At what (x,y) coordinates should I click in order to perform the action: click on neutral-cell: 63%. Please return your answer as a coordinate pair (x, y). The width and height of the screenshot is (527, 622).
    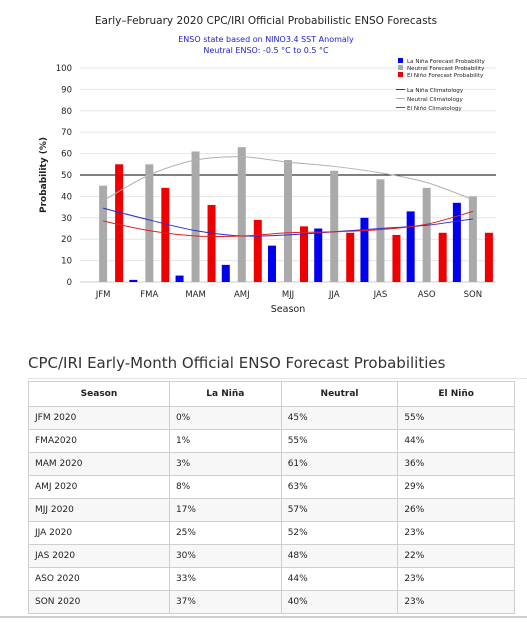
    Looking at the image, I should click on (339, 487).